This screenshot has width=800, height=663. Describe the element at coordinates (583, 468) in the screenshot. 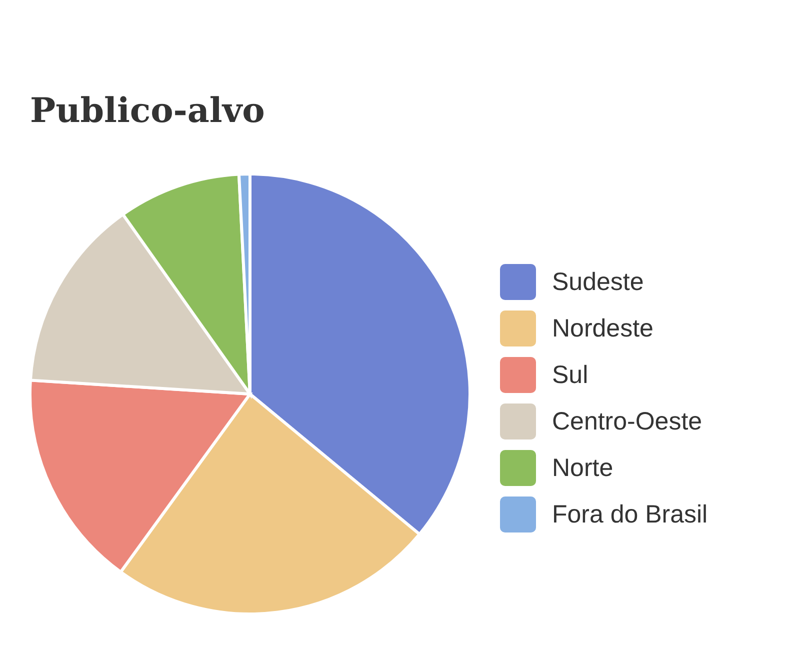

I see `legend-label: Norte` at that location.